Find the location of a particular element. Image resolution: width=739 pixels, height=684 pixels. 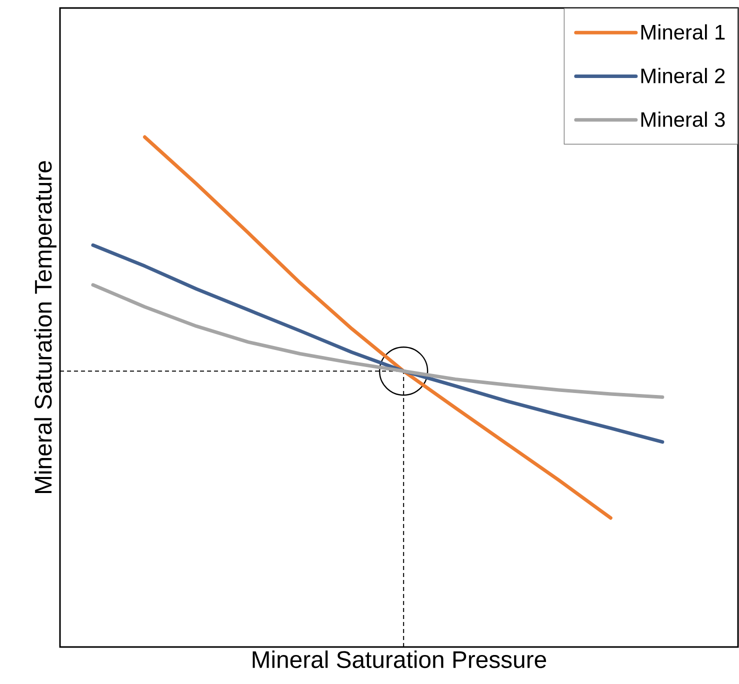

y-axis-title: Mineral Saturation Temperature is located at coordinates (45, 327).